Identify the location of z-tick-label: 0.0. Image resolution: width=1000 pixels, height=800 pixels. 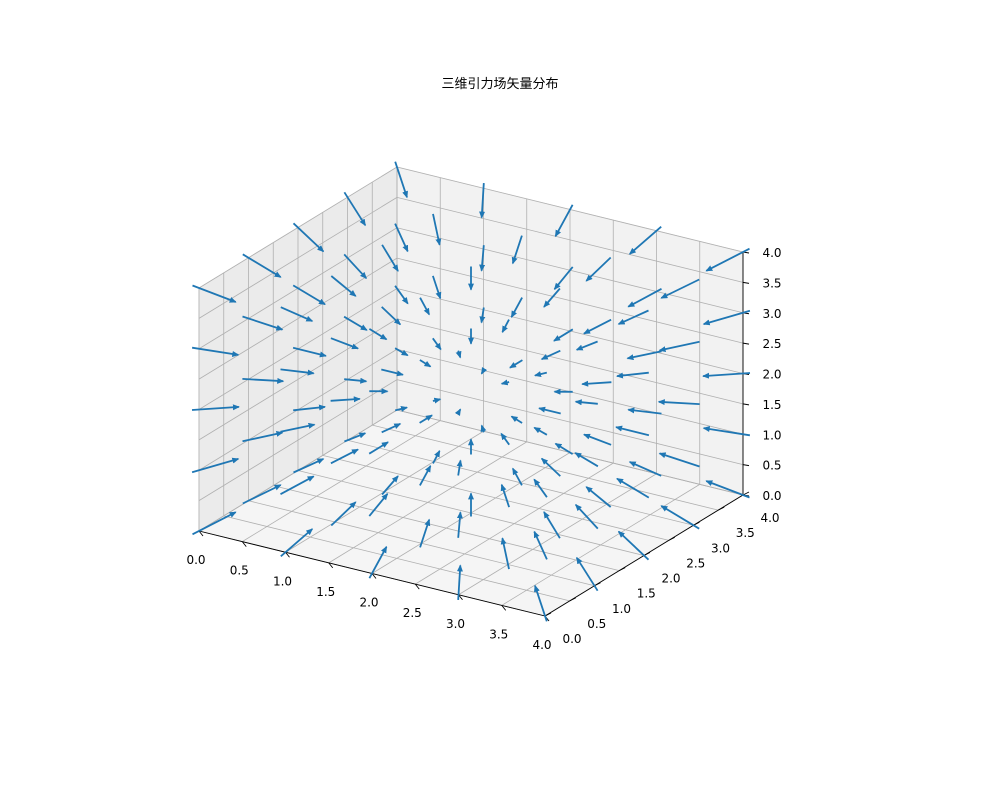
(771, 496).